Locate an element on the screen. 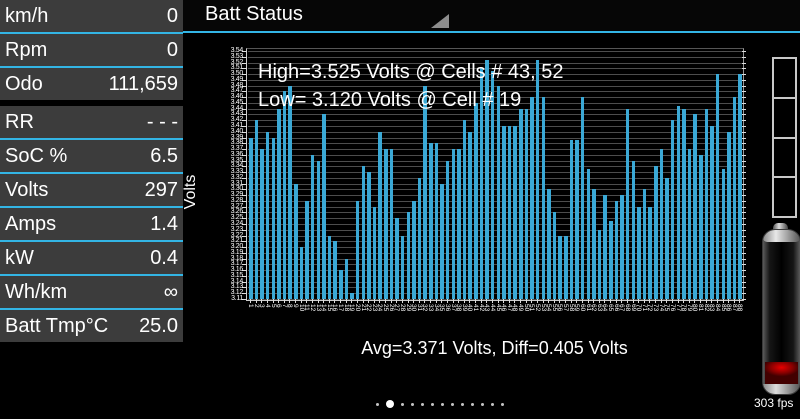 The image size is (800, 419). battery-top-cap is located at coordinates (781, 236).